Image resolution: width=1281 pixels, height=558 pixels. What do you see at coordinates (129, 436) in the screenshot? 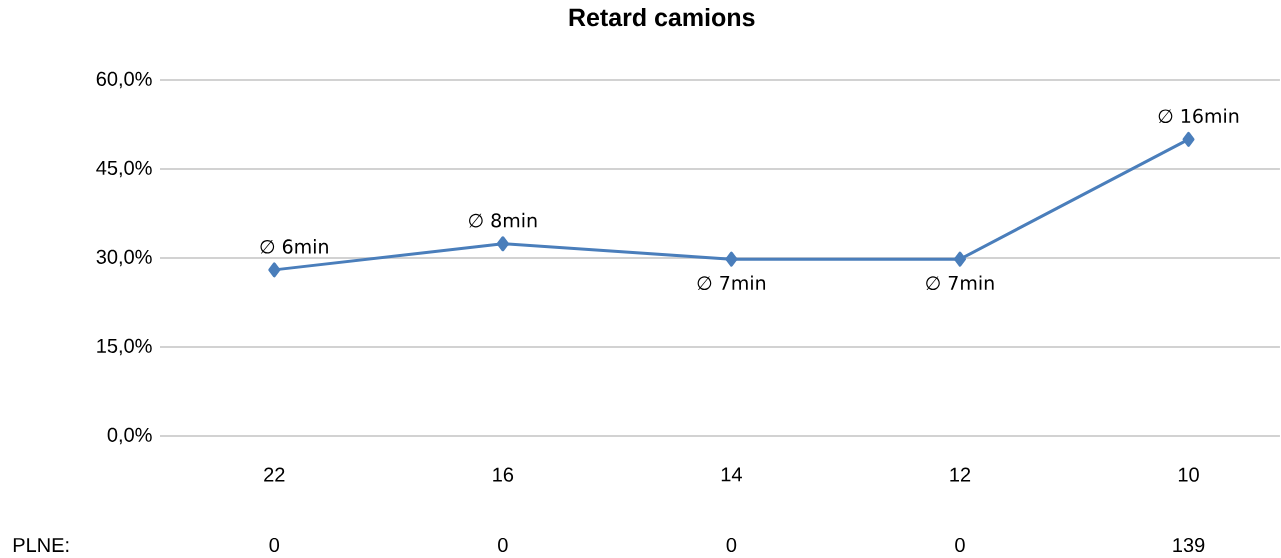
I see `y-tick-label: 0,0%` at bounding box center [129, 436].